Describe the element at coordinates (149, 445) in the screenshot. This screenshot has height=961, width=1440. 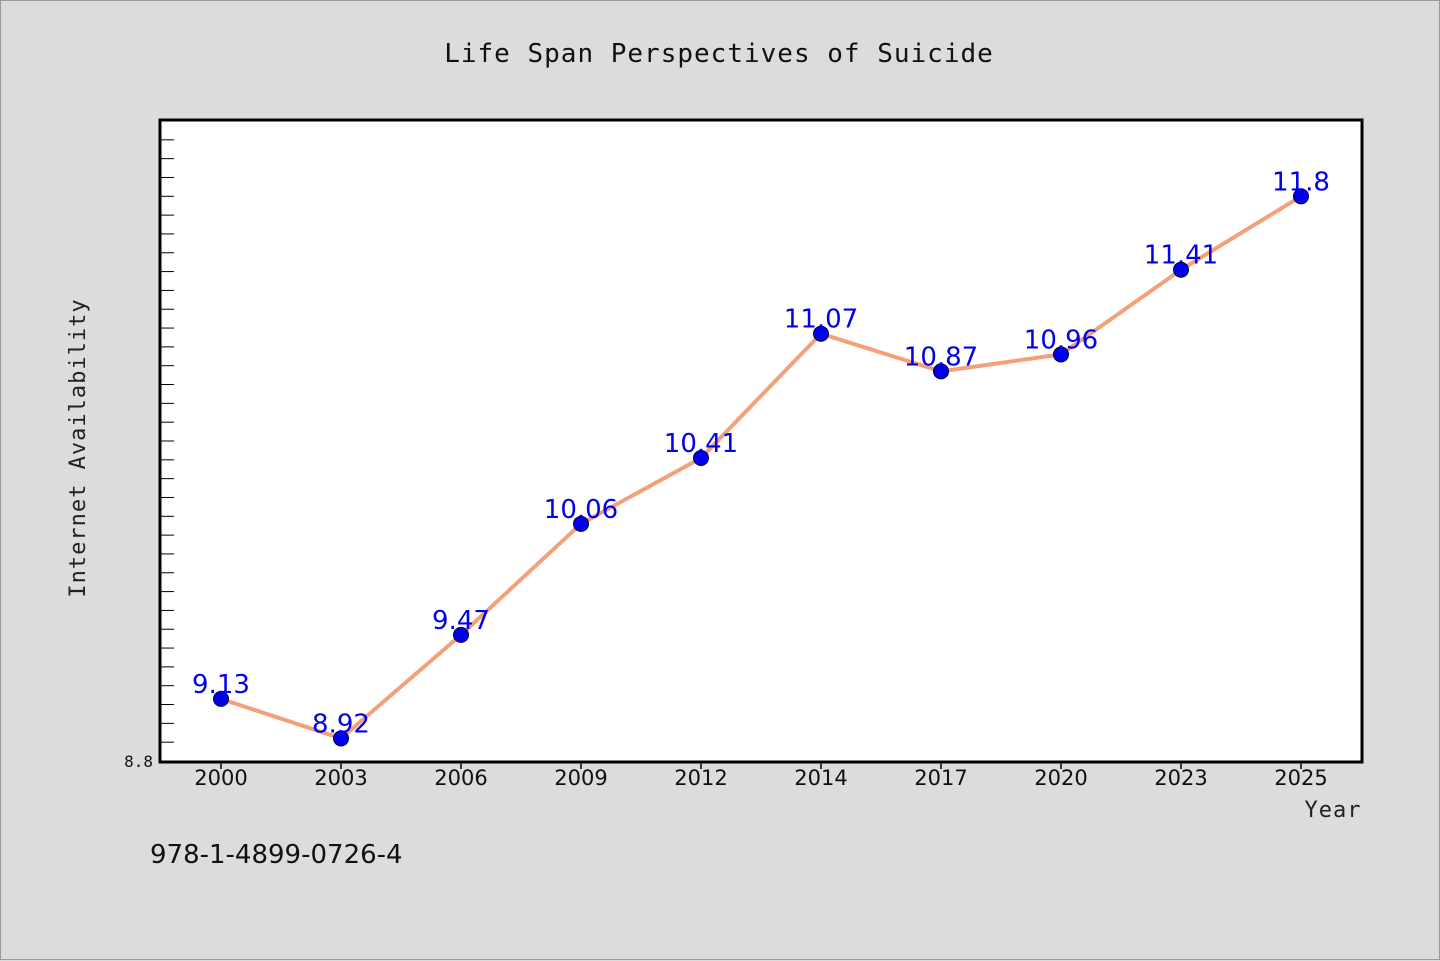
I see `y-axis-ticks: 8.8` at that location.